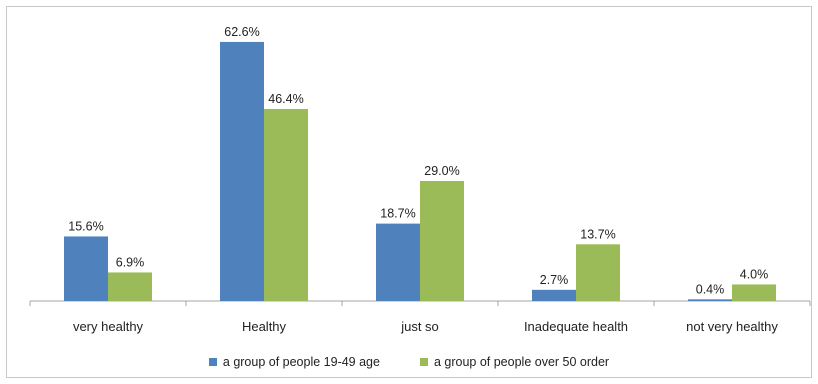  What do you see at coordinates (419, 326) in the screenshot?
I see `x-tick-label-2: just so` at bounding box center [419, 326].